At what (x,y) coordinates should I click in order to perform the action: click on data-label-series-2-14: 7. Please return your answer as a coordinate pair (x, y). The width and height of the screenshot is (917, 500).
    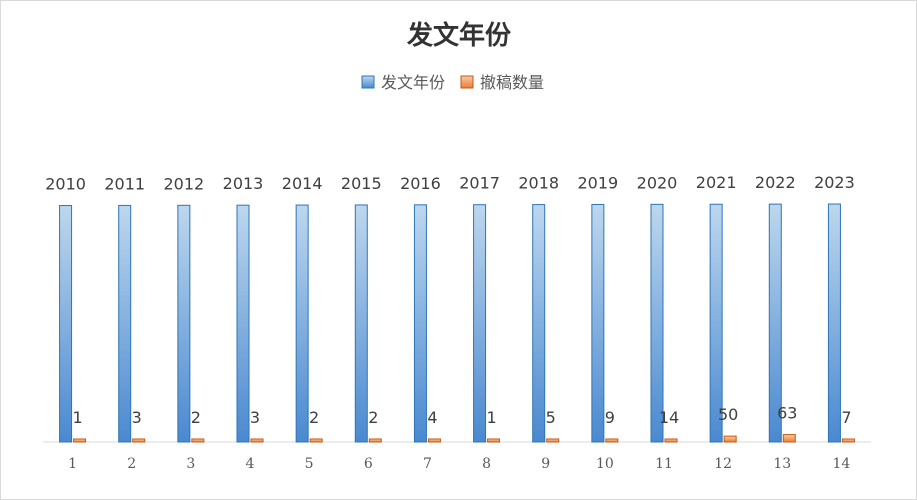
    Looking at the image, I should click on (846, 417).